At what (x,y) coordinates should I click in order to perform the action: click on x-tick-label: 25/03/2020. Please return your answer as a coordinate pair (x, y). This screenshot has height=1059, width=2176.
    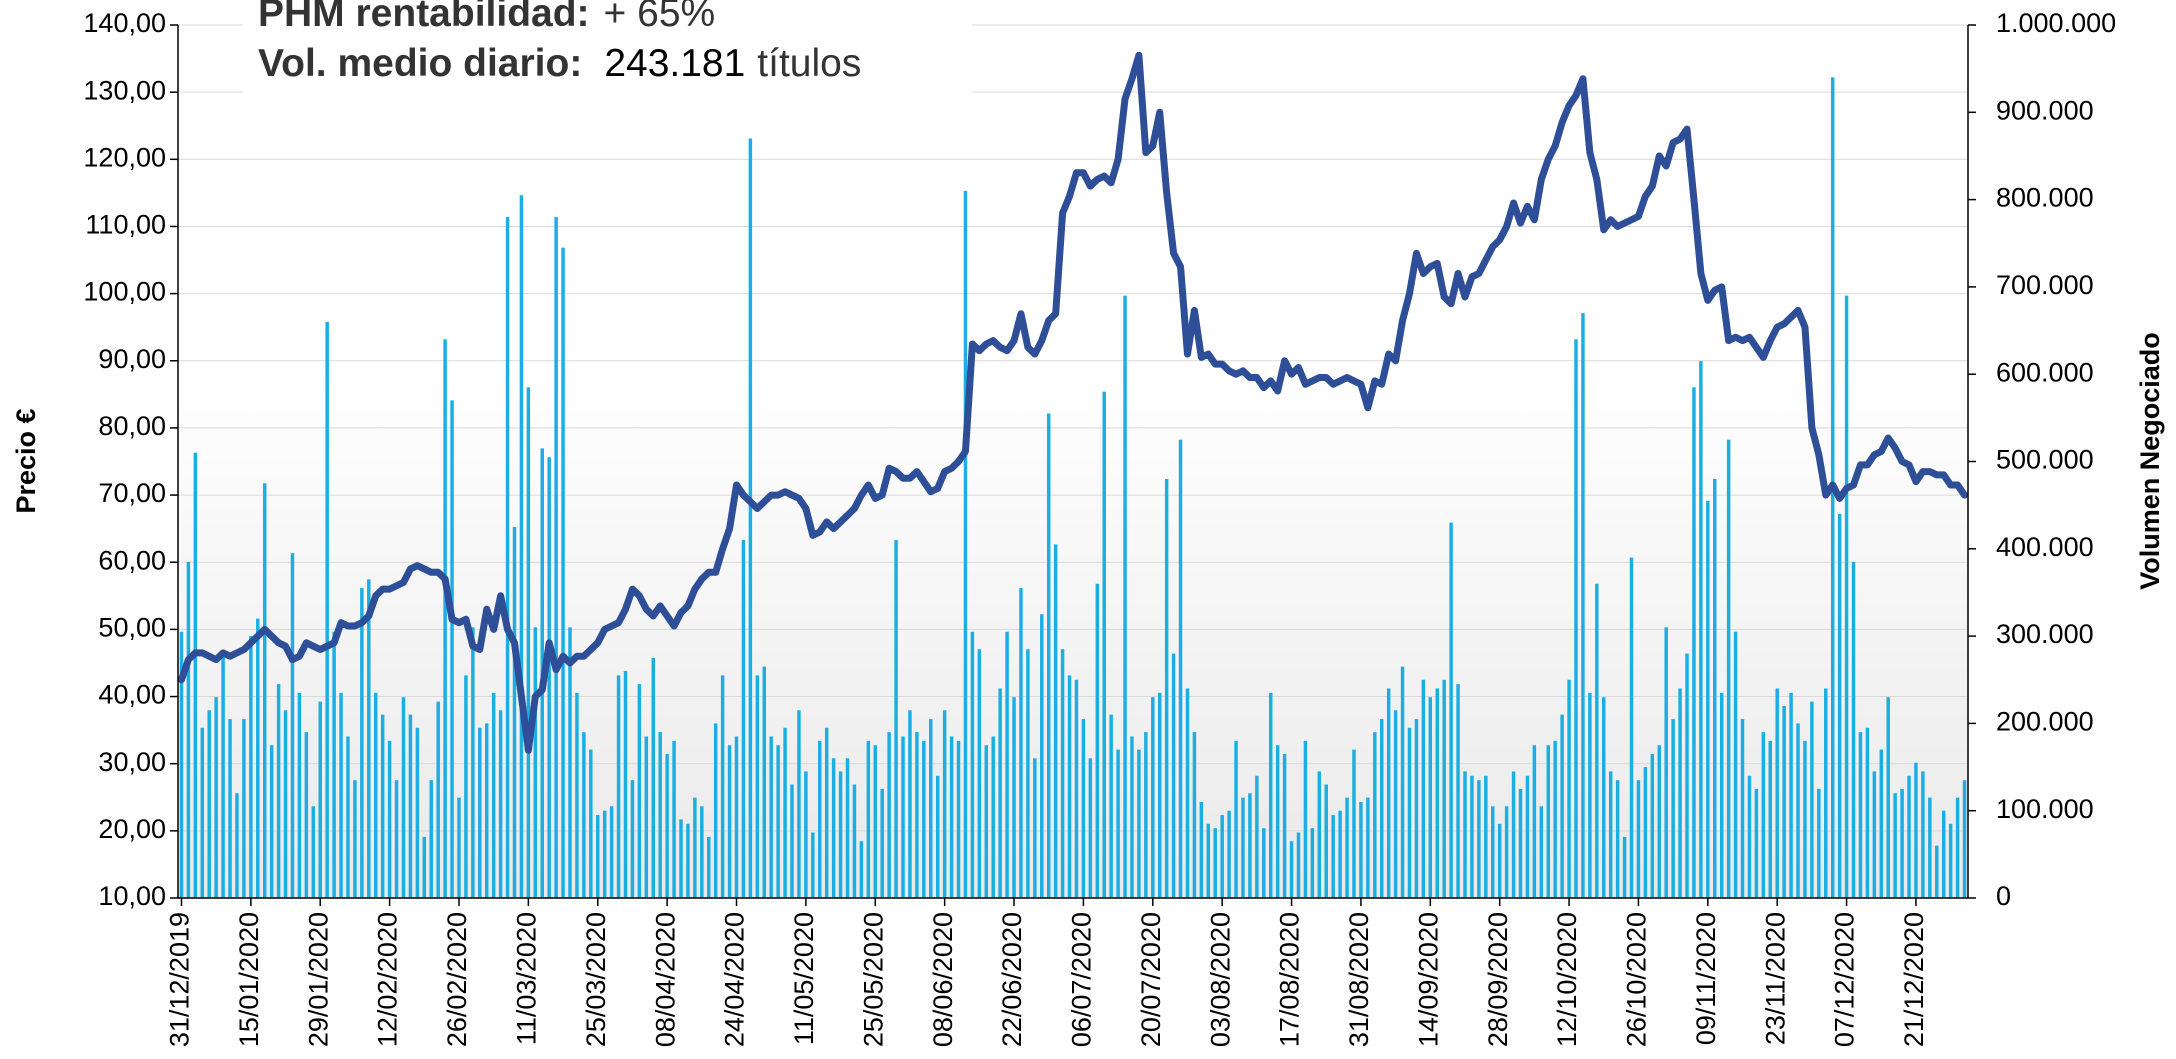
    Looking at the image, I should click on (596, 979).